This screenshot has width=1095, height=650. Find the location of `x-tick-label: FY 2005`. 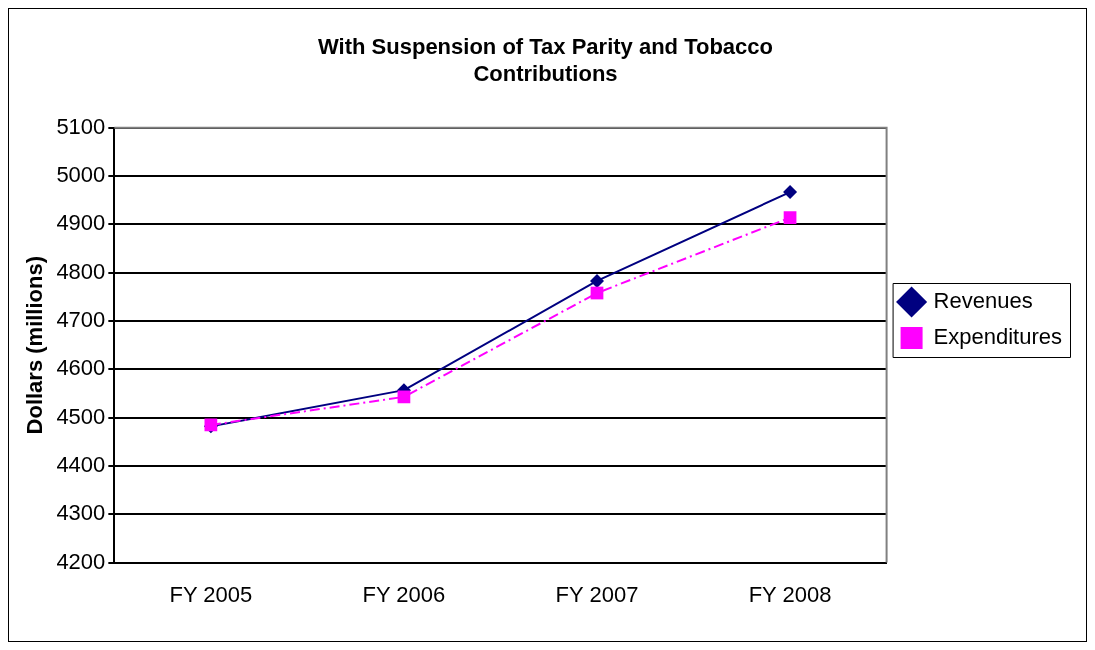

x-tick-label: FY 2005 is located at coordinates (211, 594).